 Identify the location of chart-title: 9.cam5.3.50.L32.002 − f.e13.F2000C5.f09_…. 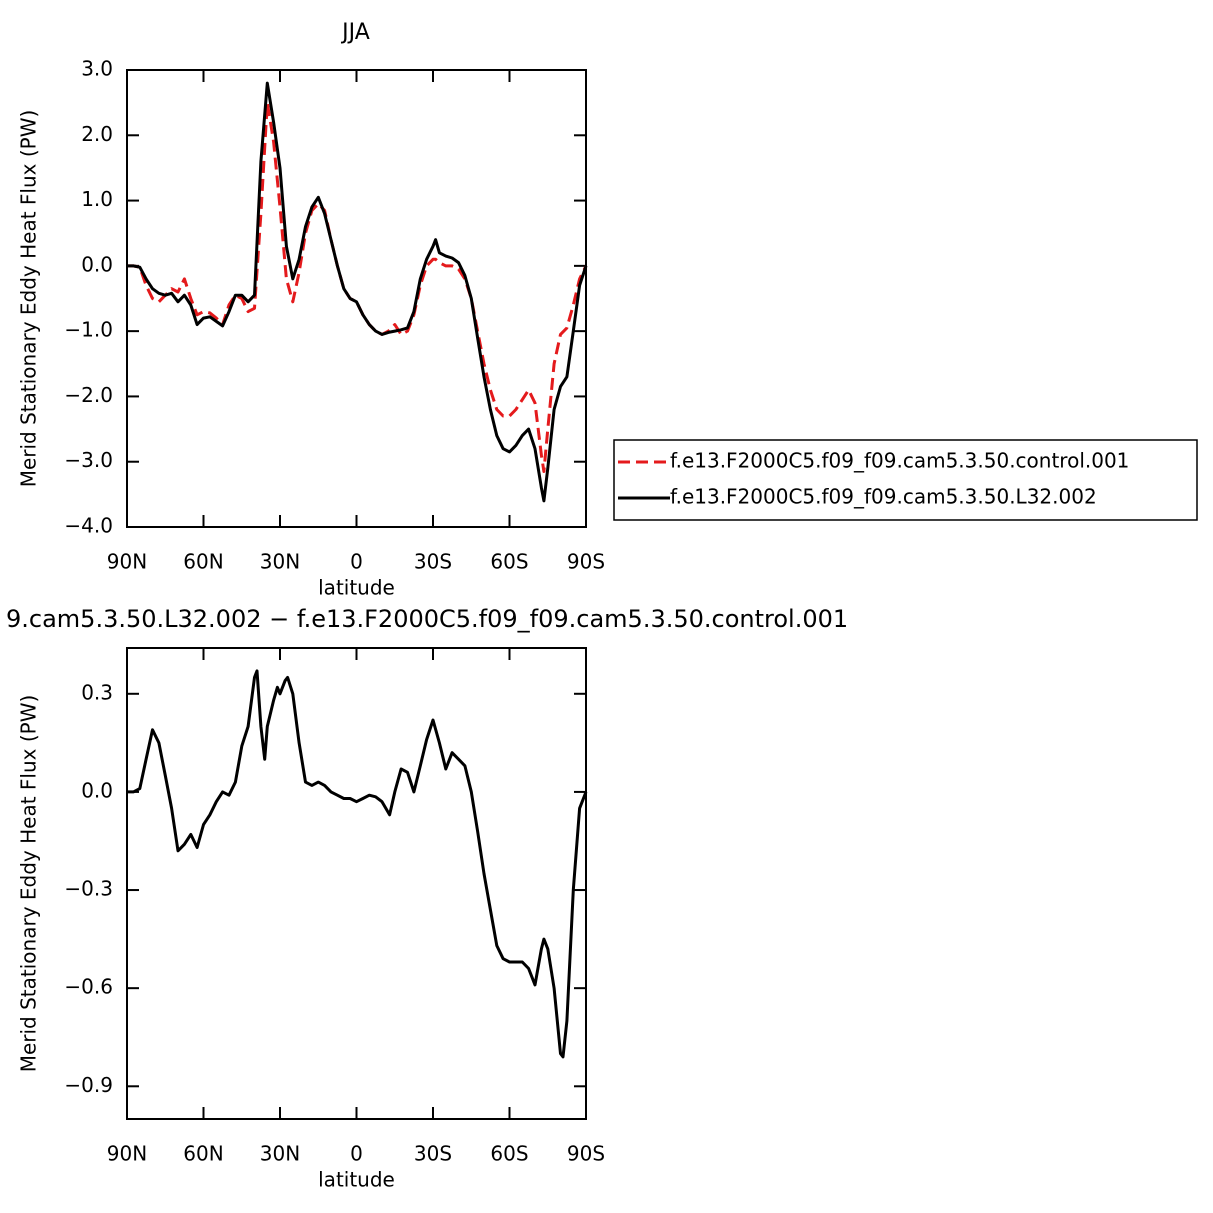
(427, 619).